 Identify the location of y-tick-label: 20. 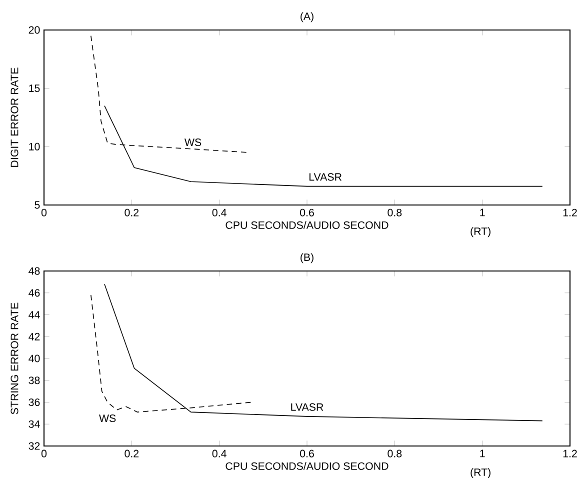
(34, 30).